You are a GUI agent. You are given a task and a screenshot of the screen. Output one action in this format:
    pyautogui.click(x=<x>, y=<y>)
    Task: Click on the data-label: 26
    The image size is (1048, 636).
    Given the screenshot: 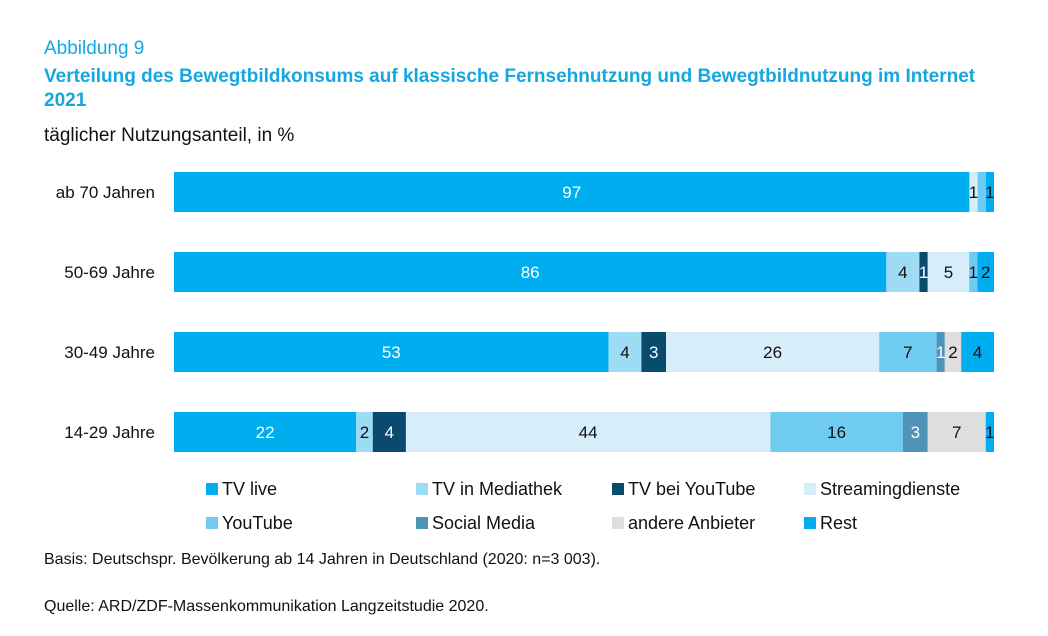 What is the action you would take?
    pyautogui.click(x=772, y=352)
    